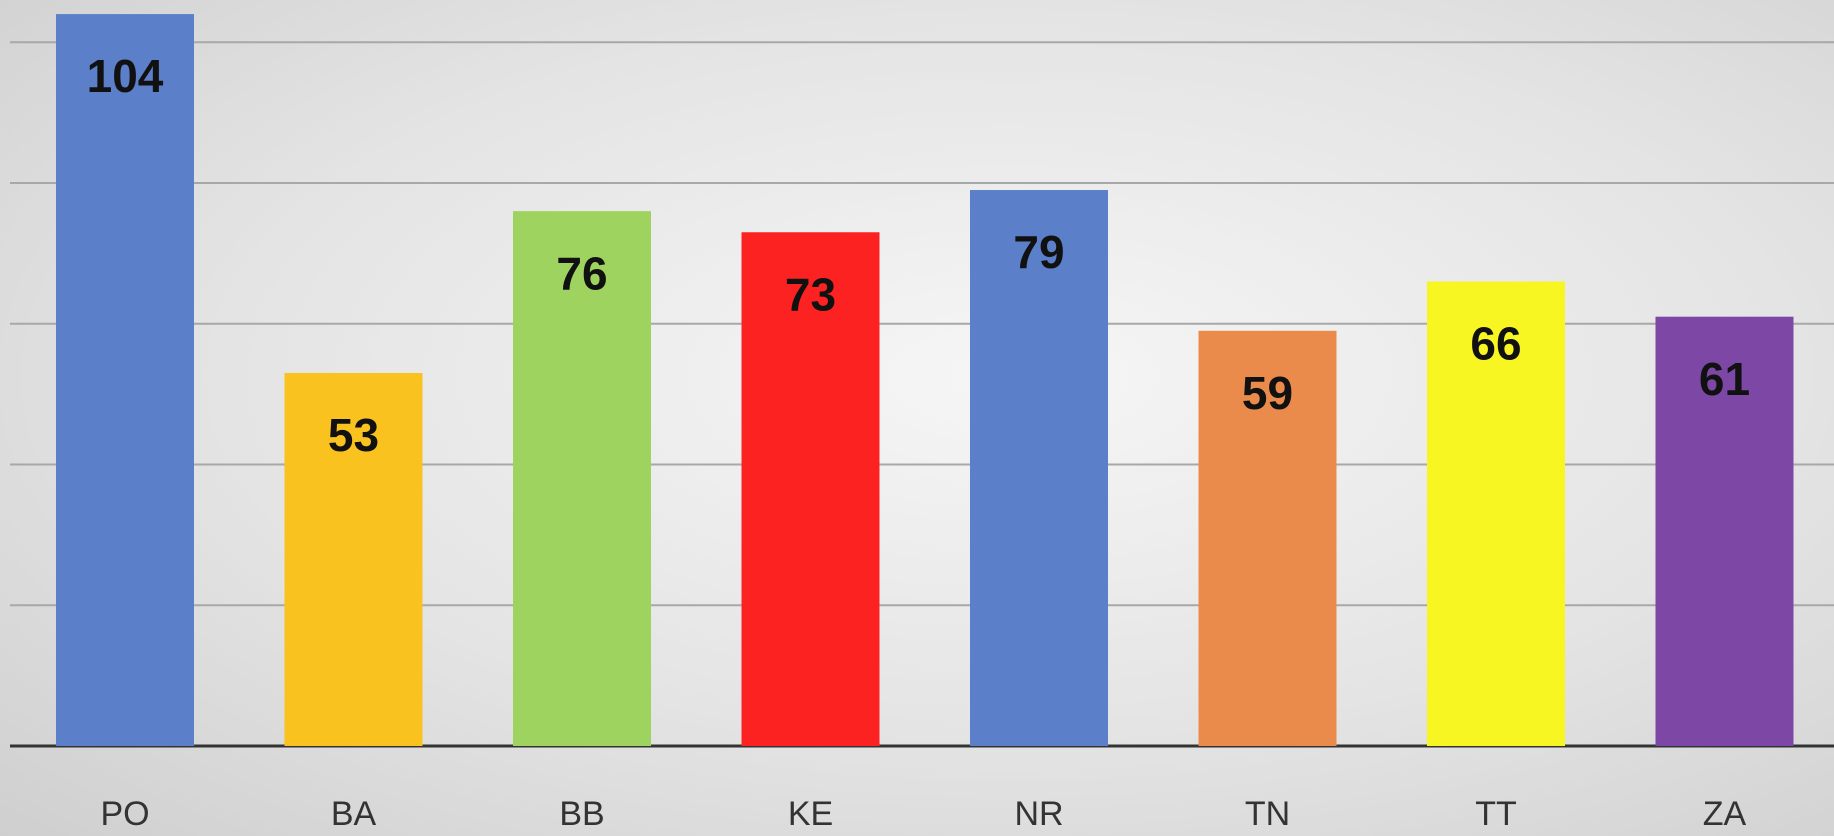 This screenshot has height=836, width=1834. What do you see at coordinates (1725, 814) in the screenshot?
I see `x-tick-label: ZA` at bounding box center [1725, 814].